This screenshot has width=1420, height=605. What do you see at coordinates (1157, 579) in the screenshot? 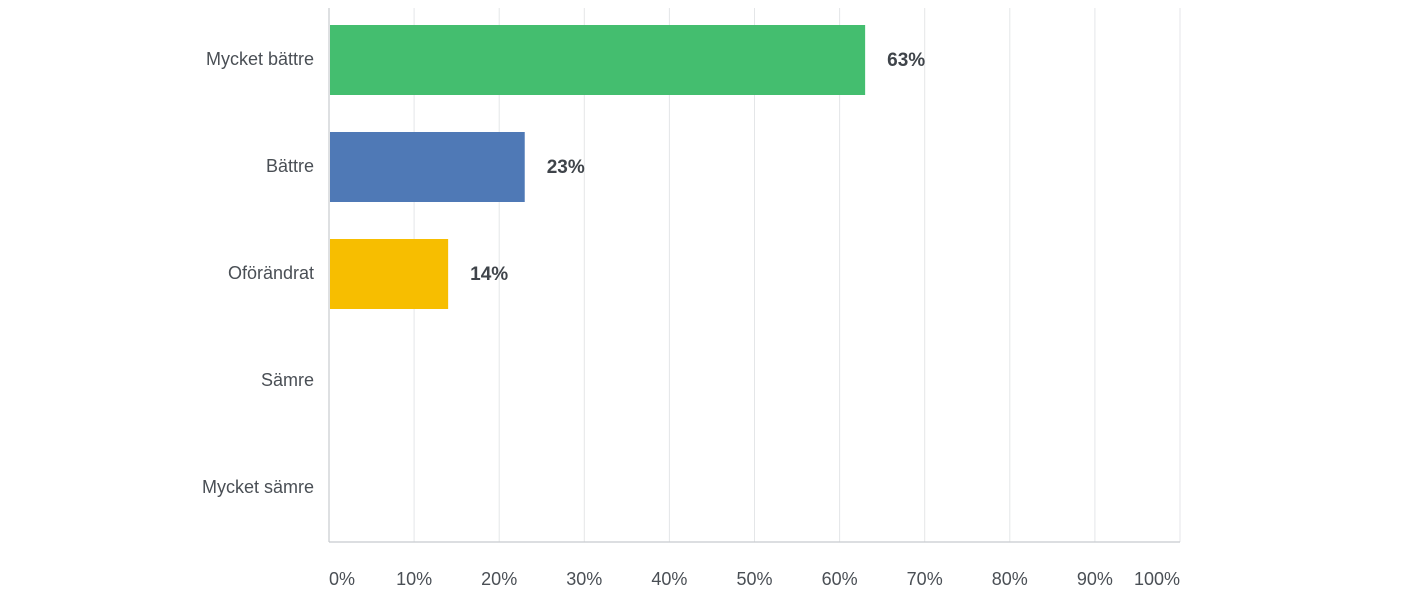
I see `x-tick-label-100: 100%` at bounding box center [1157, 579].